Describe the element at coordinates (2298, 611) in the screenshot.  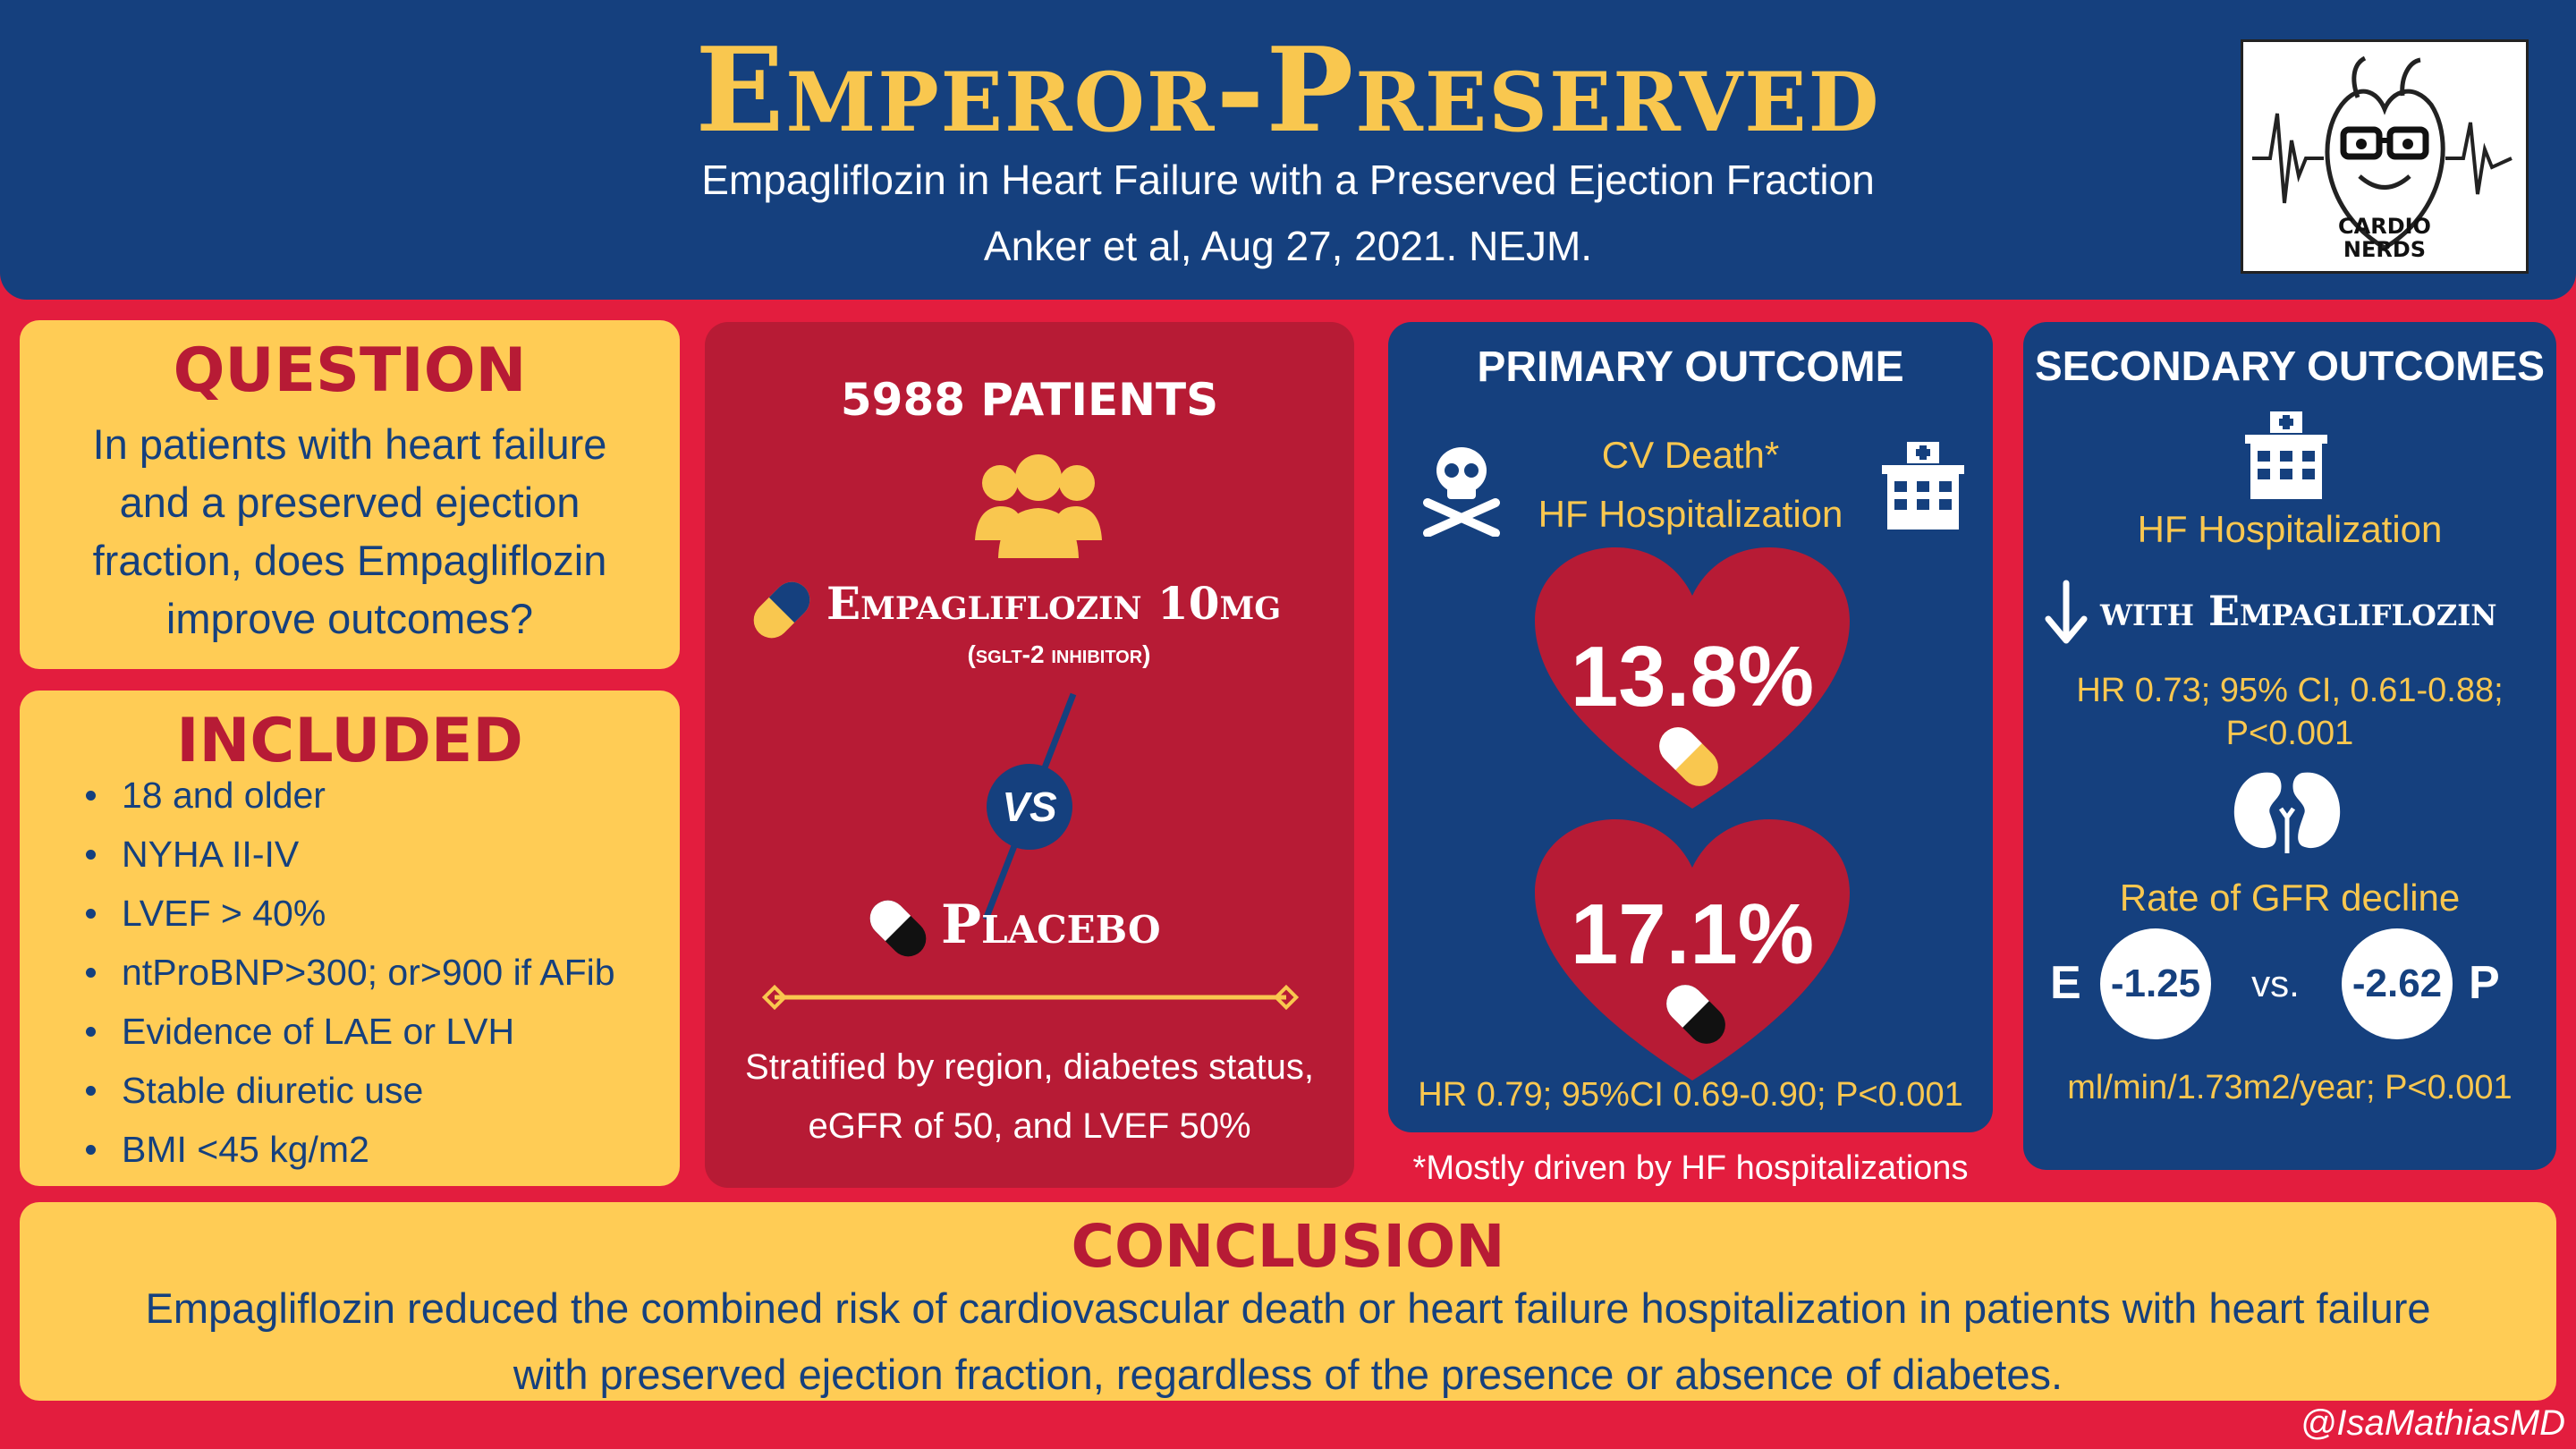
I see `reduction-with-empagliflozin: with Empagliflozin` at that location.